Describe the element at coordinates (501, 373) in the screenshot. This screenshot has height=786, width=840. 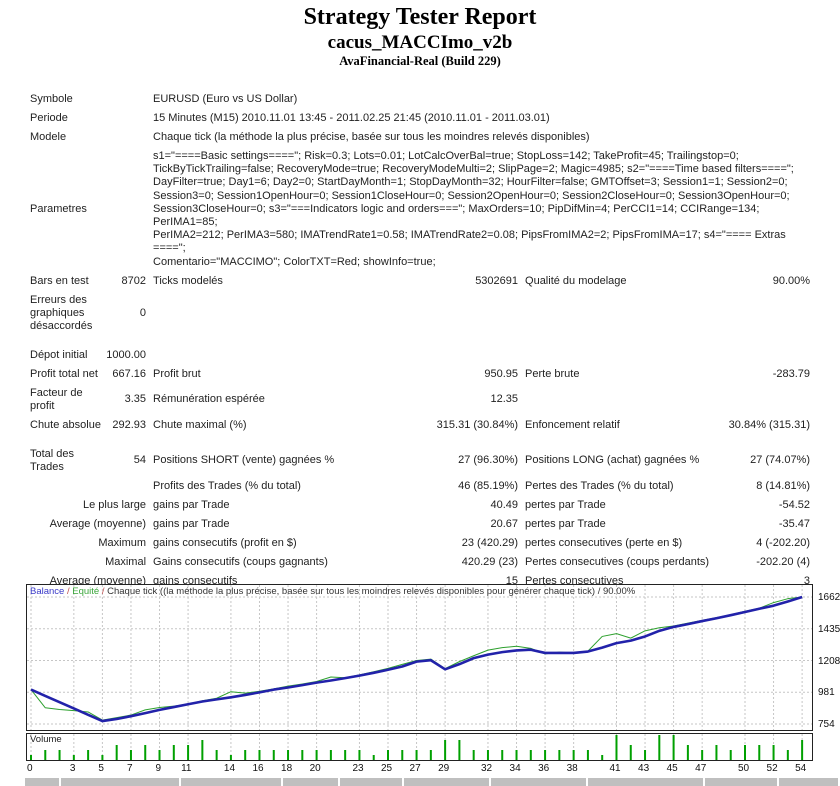
I see `stats-cell: 950.95` at that location.